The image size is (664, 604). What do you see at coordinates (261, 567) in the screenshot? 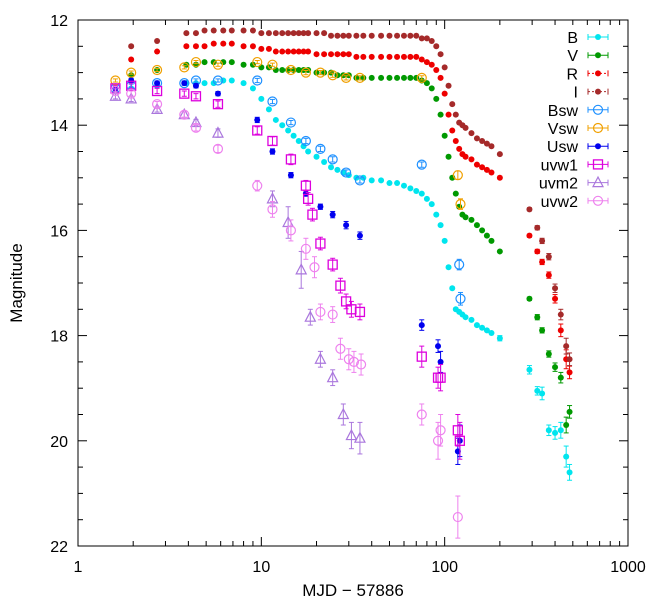
I see `x-tick-label: 10` at bounding box center [261, 567].